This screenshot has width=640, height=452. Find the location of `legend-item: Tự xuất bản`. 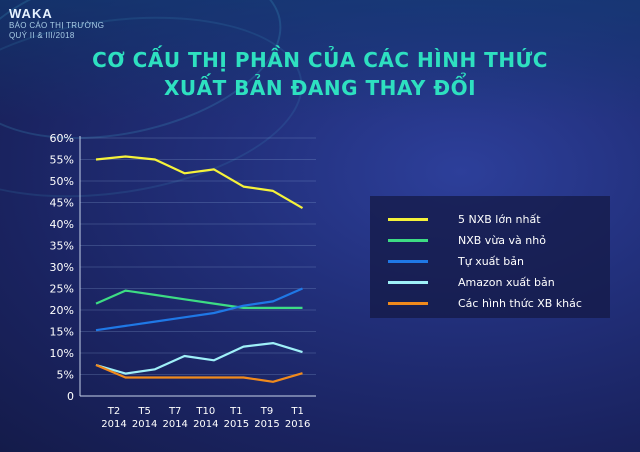

legend-item: Tự xuất bản is located at coordinates (456, 261).